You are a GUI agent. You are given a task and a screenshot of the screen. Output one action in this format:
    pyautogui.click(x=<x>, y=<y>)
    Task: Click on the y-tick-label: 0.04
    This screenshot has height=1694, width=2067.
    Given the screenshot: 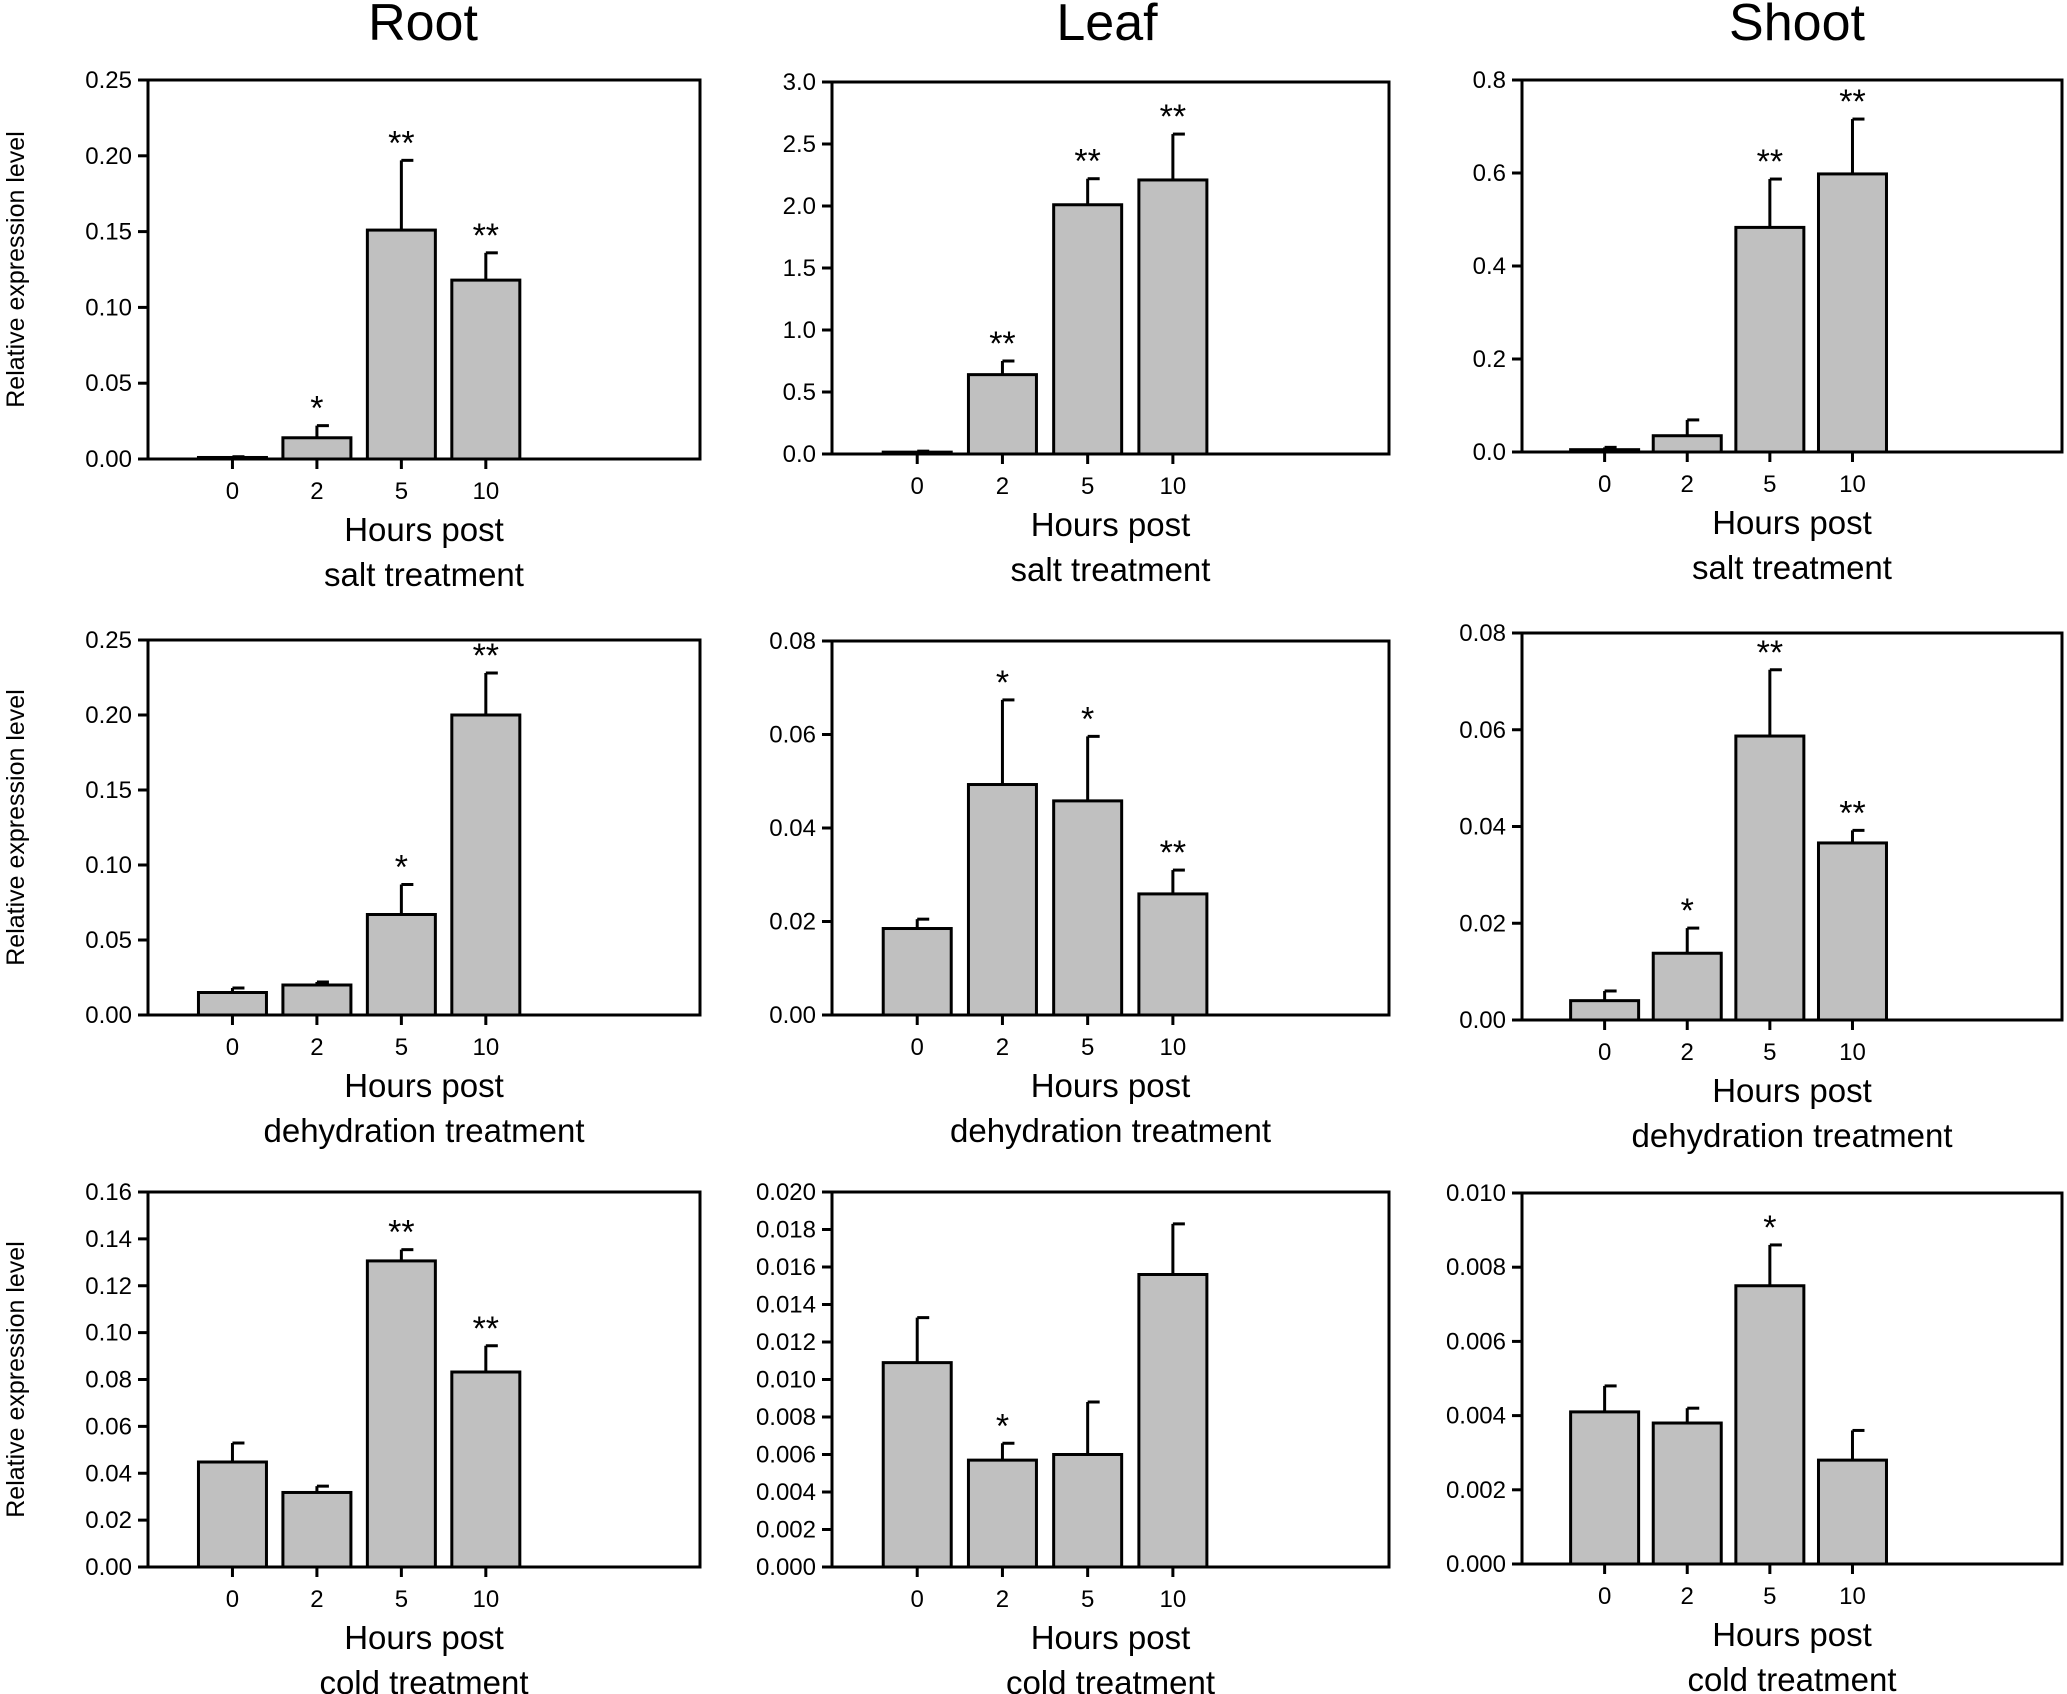 What is the action you would take?
    pyautogui.click(x=108, y=1473)
    